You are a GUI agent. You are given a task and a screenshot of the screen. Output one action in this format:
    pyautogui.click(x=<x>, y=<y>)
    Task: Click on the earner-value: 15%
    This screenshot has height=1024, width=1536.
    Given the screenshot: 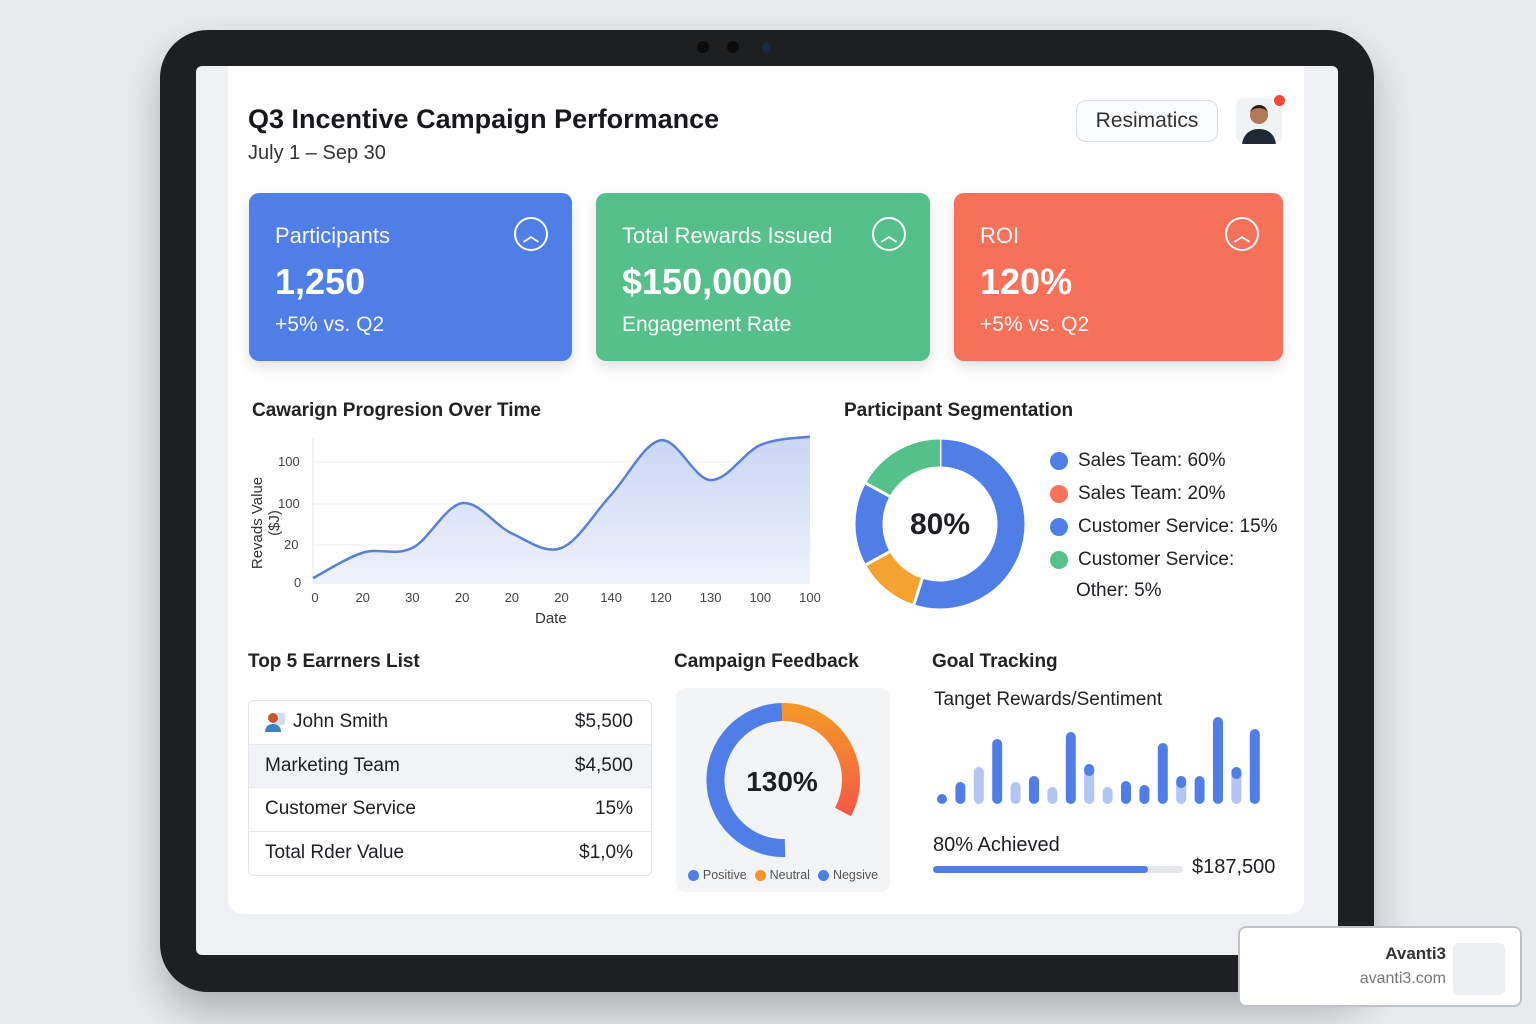 What is the action you would take?
    pyautogui.click(x=613, y=809)
    